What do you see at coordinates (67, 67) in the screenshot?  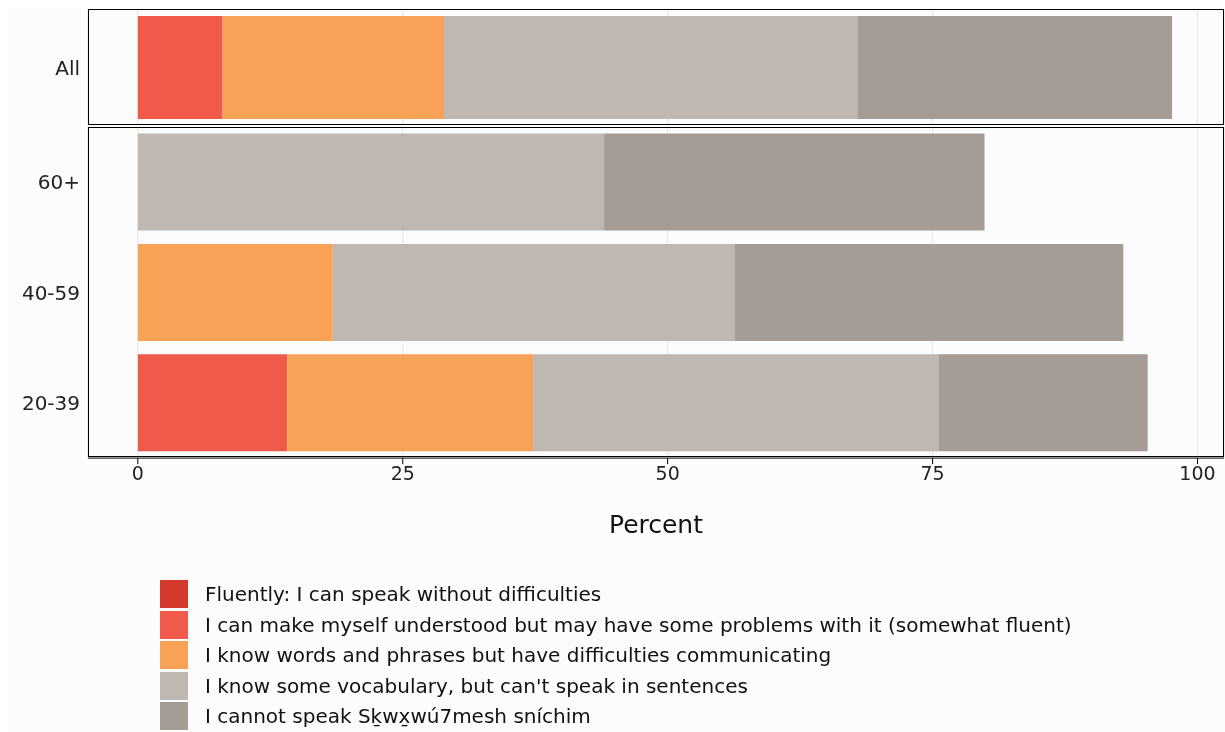 I see `y-tick-label: All` at bounding box center [67, 67].